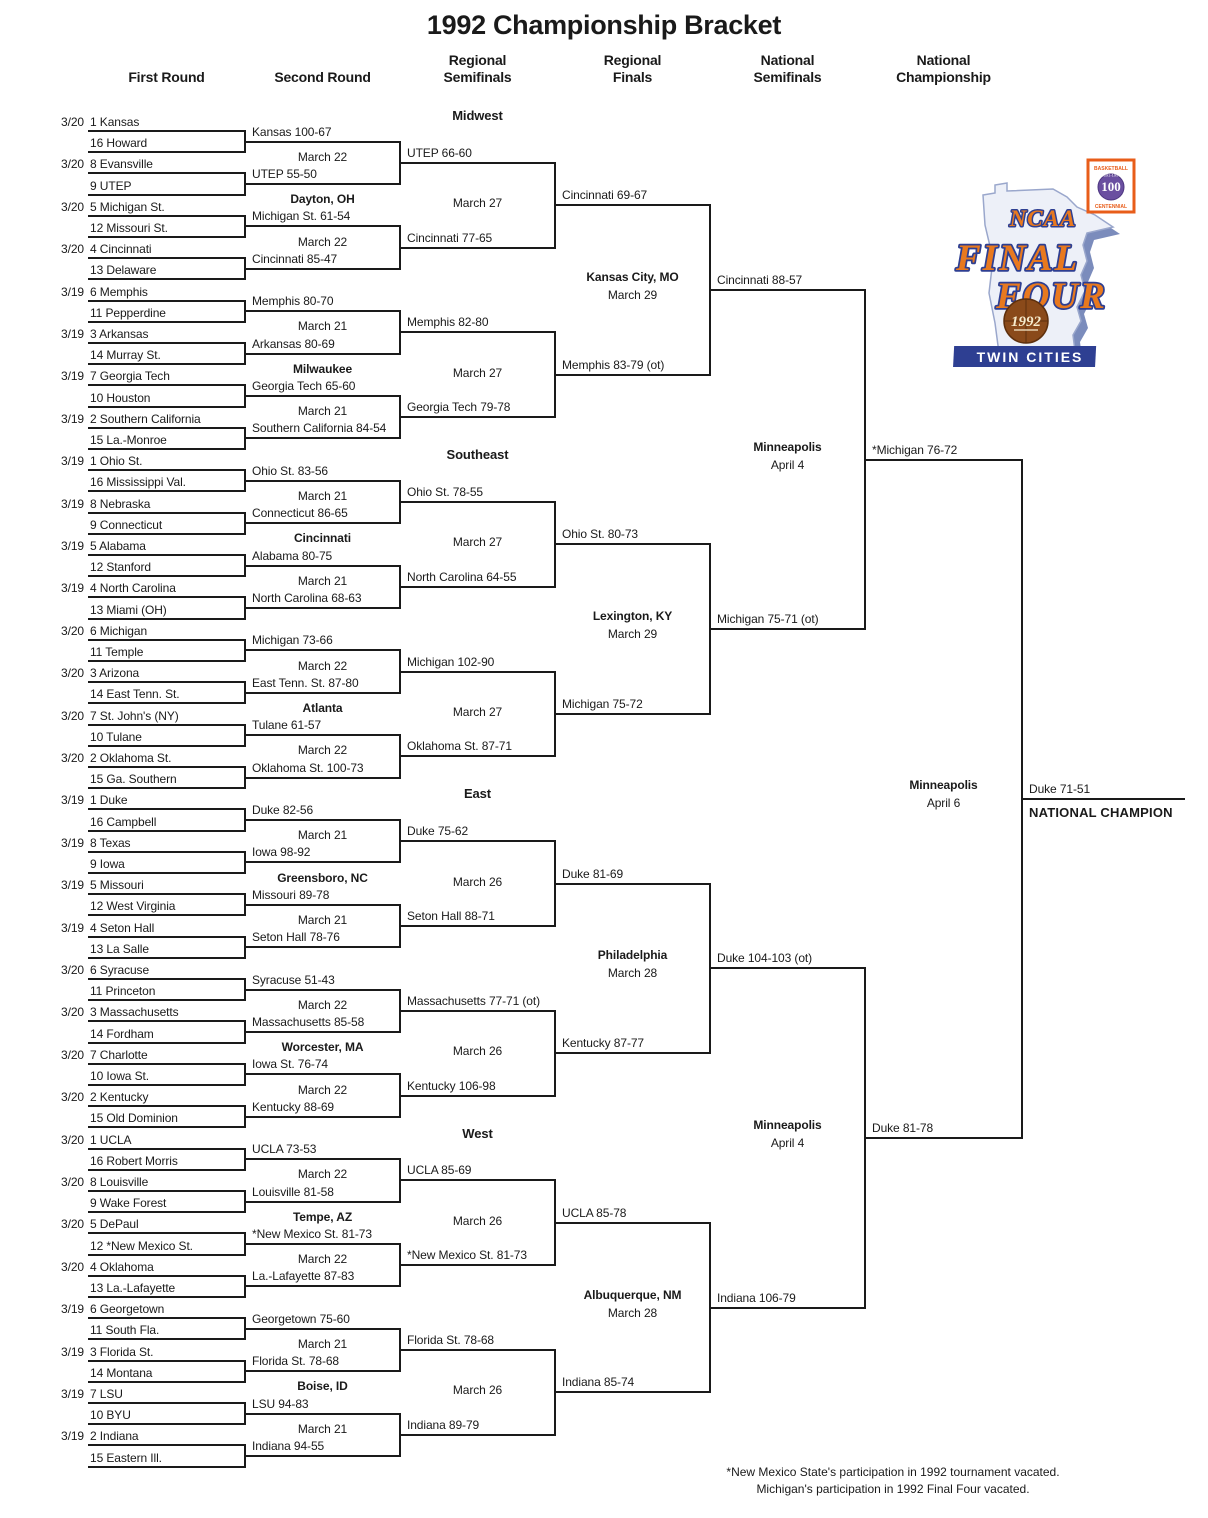 The height and width of the screenshot is (1518, 1208). I want to click on regional-final-advancer-label: Ohio St. 80-73, so click(600, 534).